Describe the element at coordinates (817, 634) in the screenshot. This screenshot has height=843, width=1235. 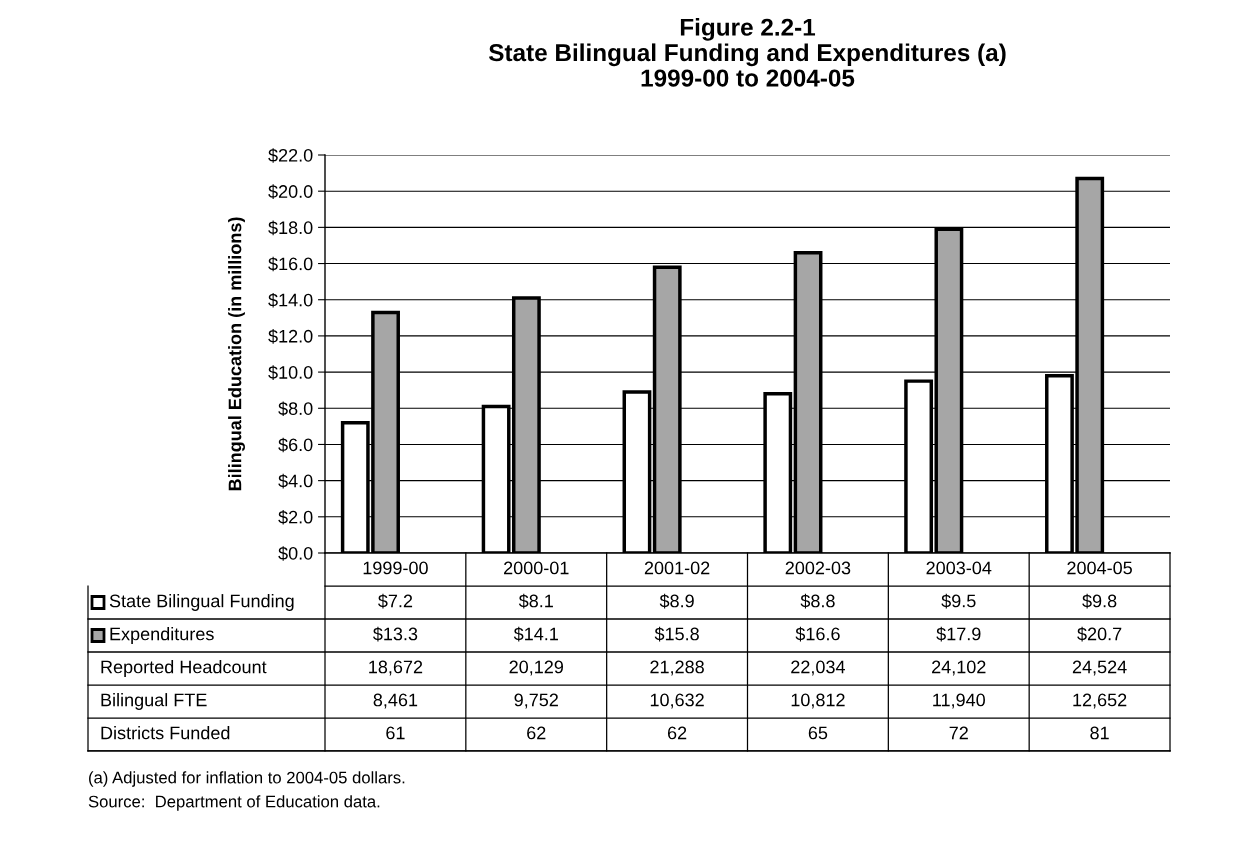
I see `data-label: $16.6` at that location.